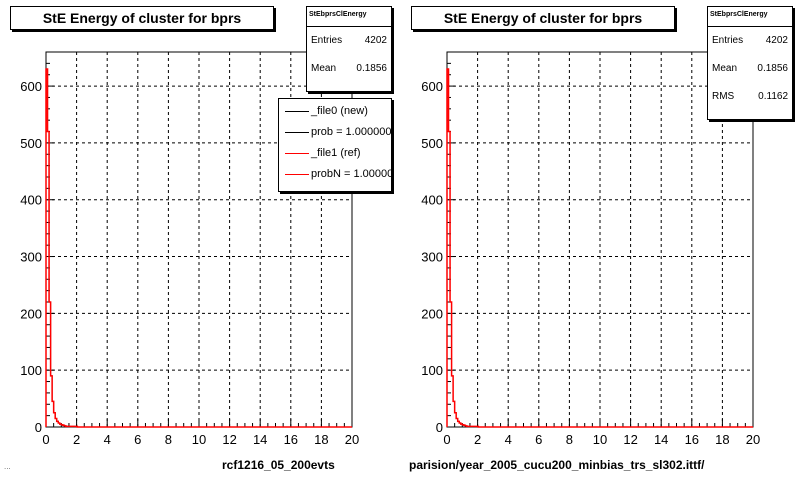  Describe the element at coordinates (371, 68) in the screenshot. I see `left-stats-mean-value: 0.1856` at that location.